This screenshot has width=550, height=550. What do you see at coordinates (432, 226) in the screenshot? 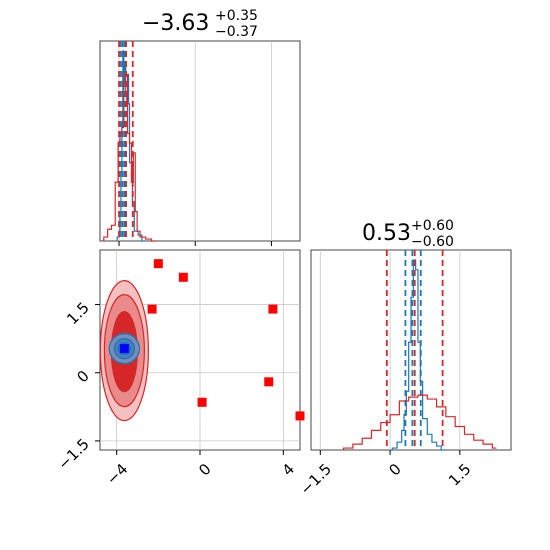
I see `title-upper-error: +0.60` at bounding box center [432, 226].